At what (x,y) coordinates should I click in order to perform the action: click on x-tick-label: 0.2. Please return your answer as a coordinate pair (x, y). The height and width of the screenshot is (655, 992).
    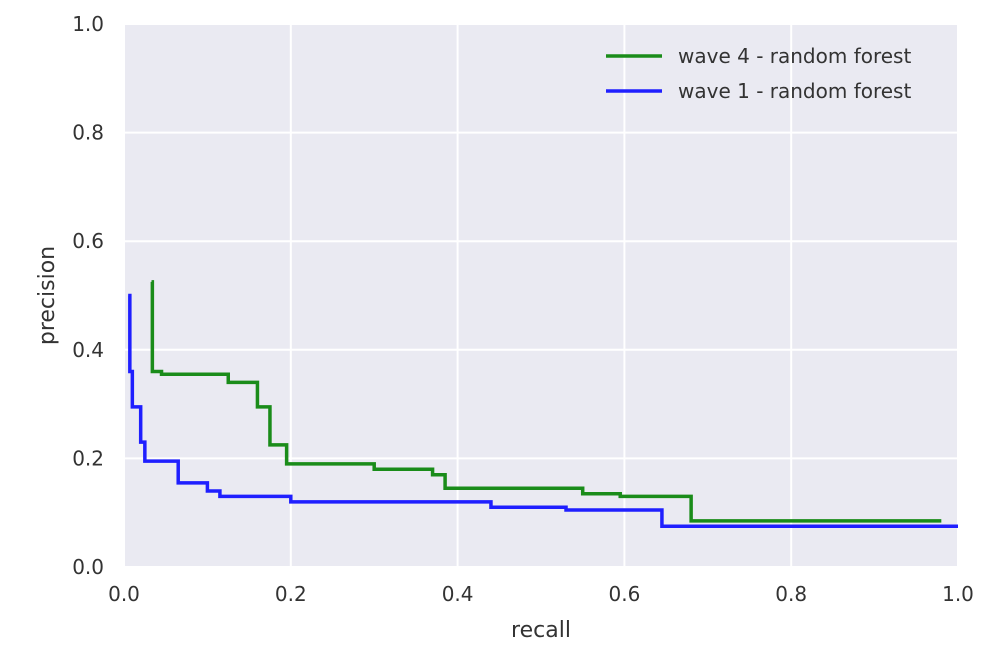
    Looking at the image, I should click on (291, 594).